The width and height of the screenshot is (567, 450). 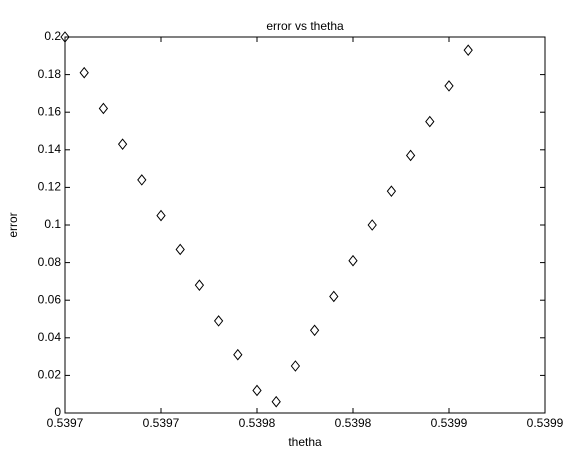 I want to click on y-tick-label: 0.06, so click(x=50, y=299).